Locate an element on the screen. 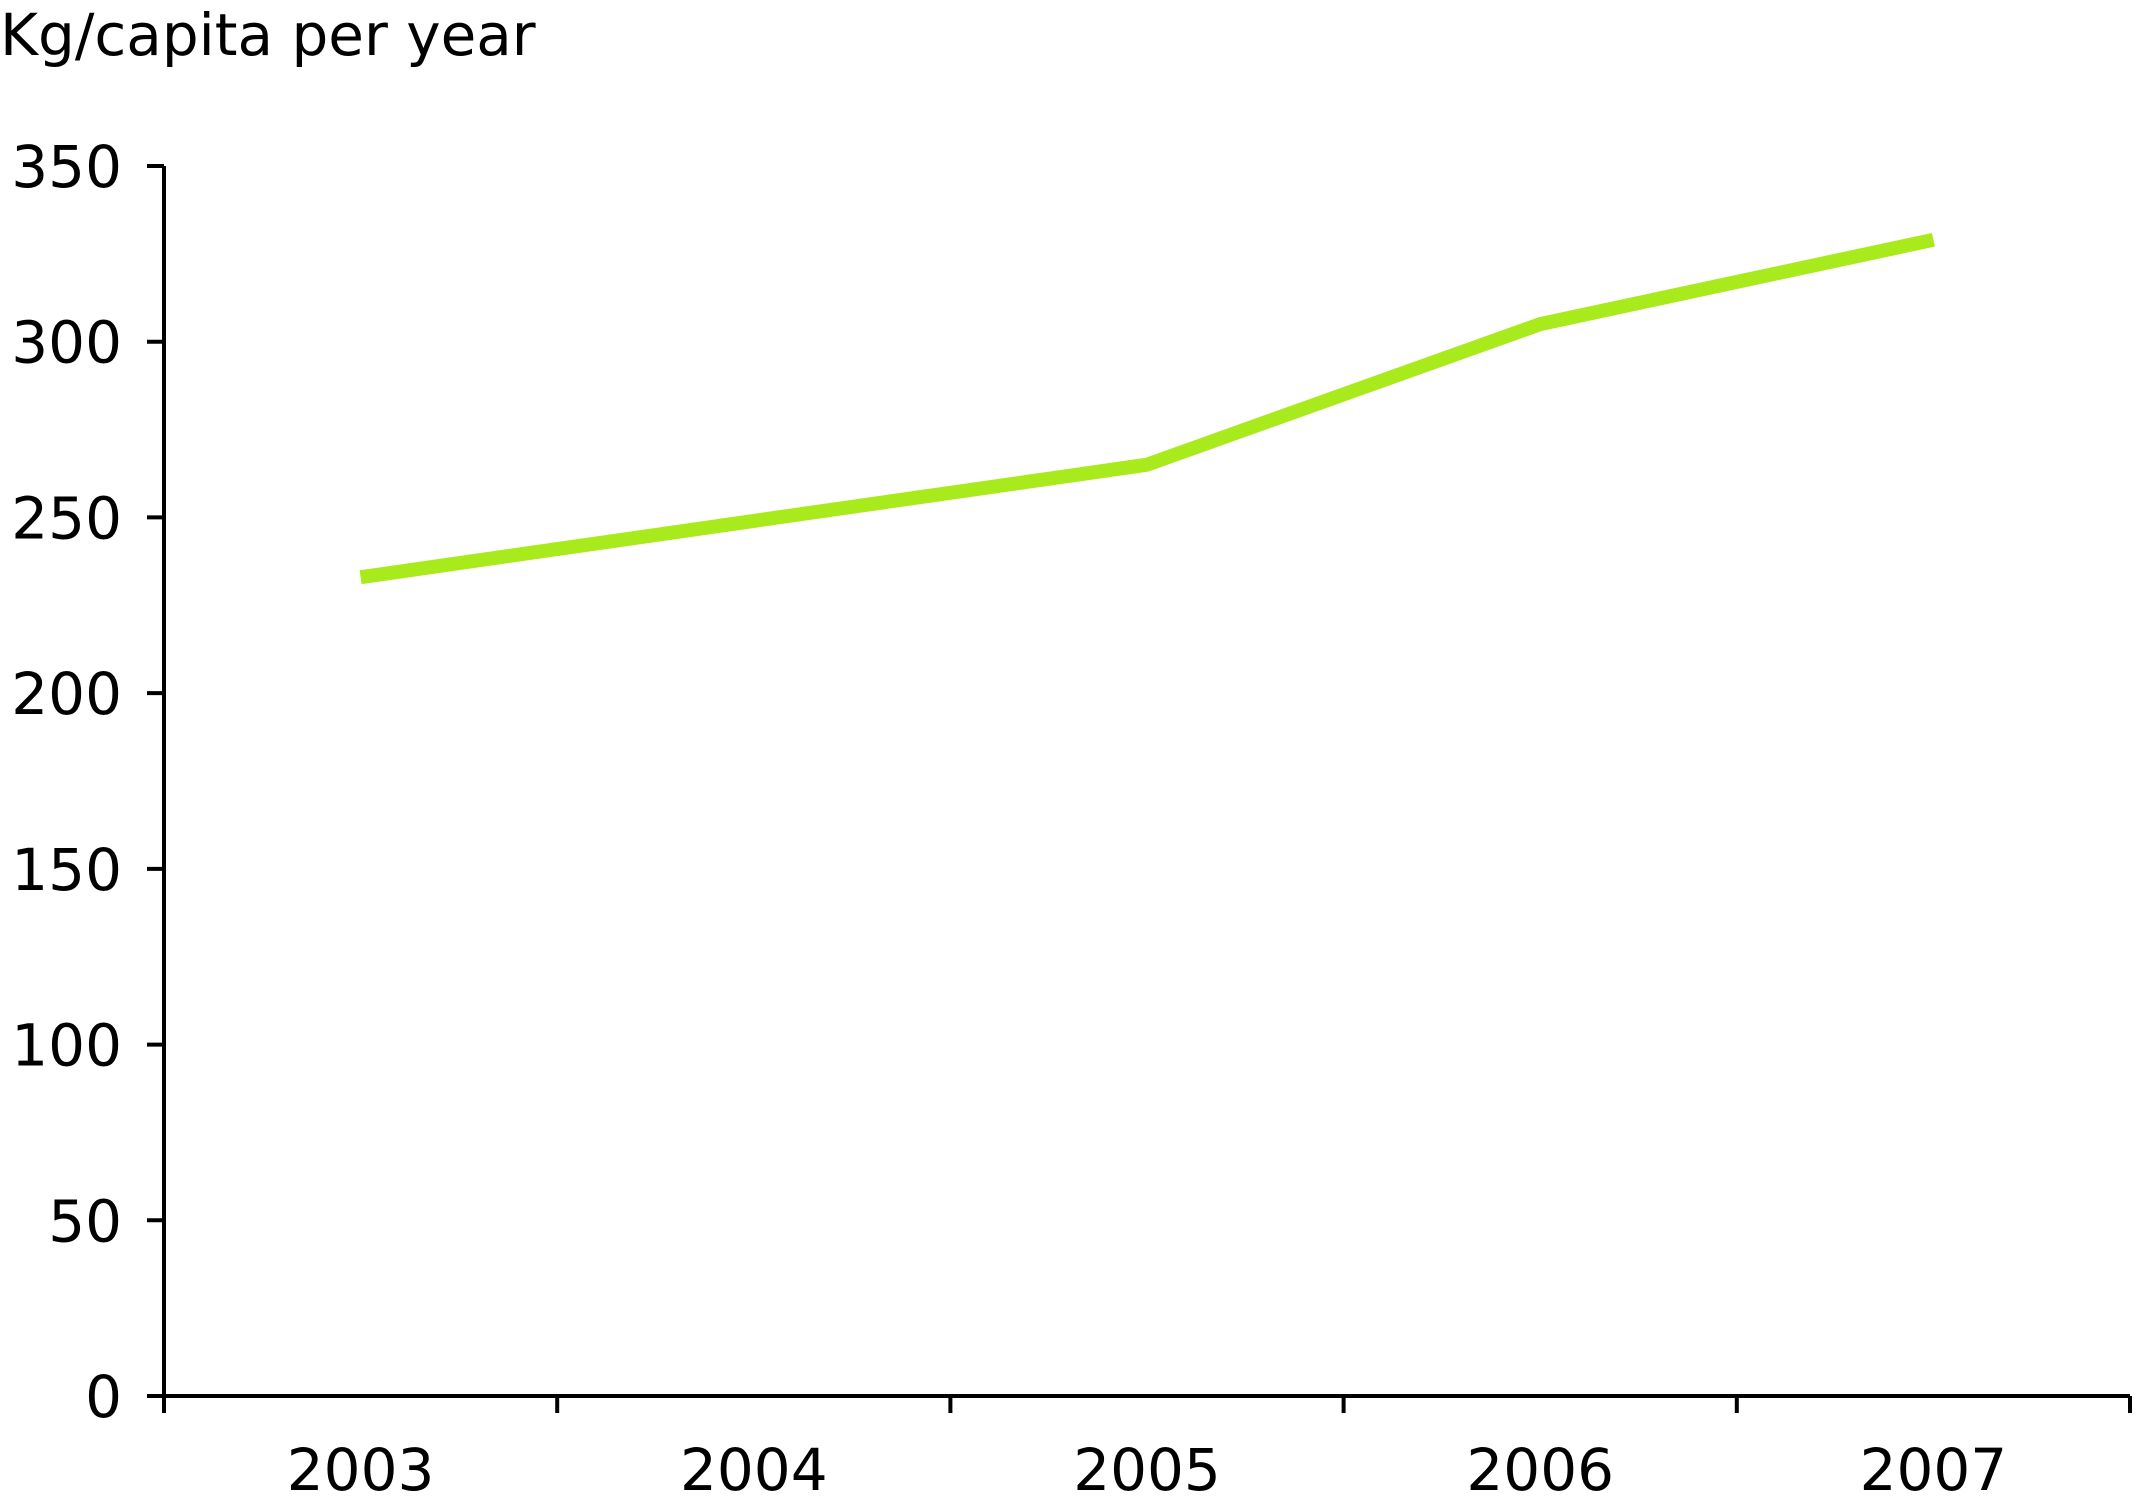 This screenshot has height=1509, width=2134. y-tick-label: 150 is located at coordinates (66, 870).